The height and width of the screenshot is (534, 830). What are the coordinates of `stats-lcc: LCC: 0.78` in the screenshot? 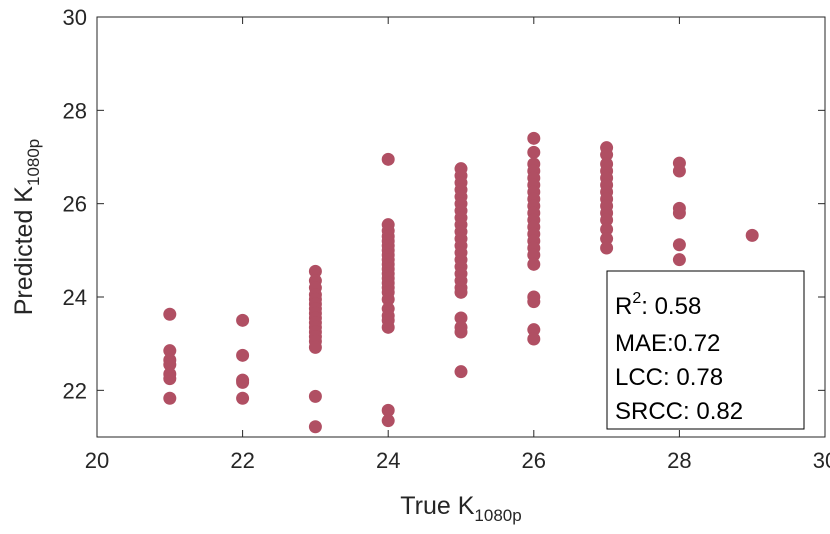 It's located at (669, 377).